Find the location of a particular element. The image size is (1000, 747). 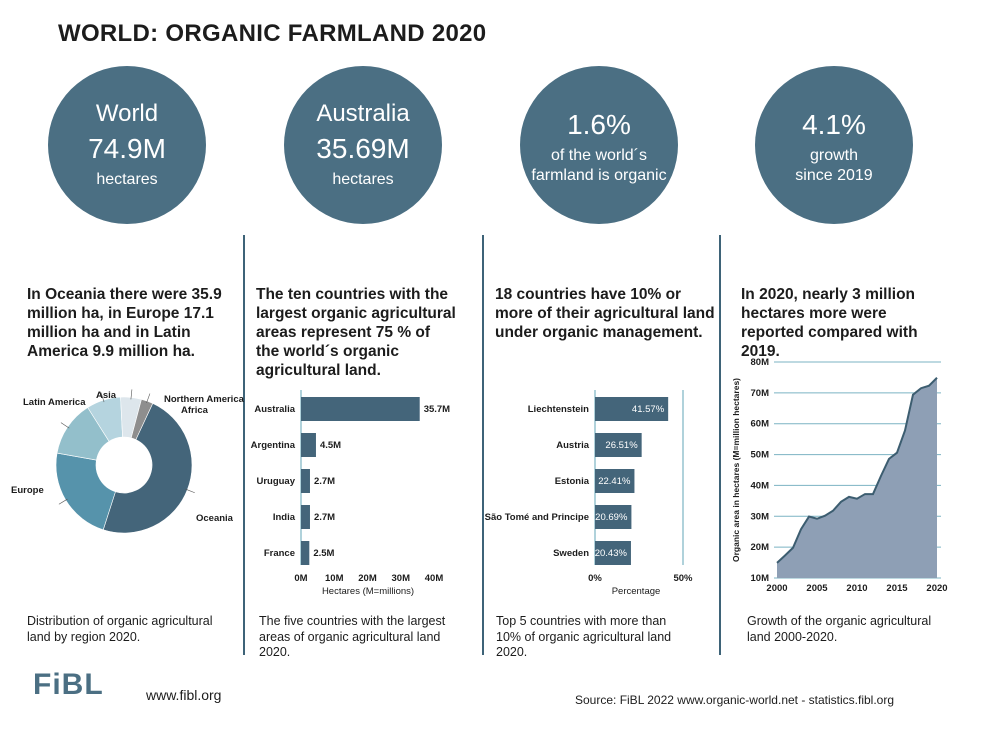

bar-xtick: 40M is located at coordinates (434, 578).